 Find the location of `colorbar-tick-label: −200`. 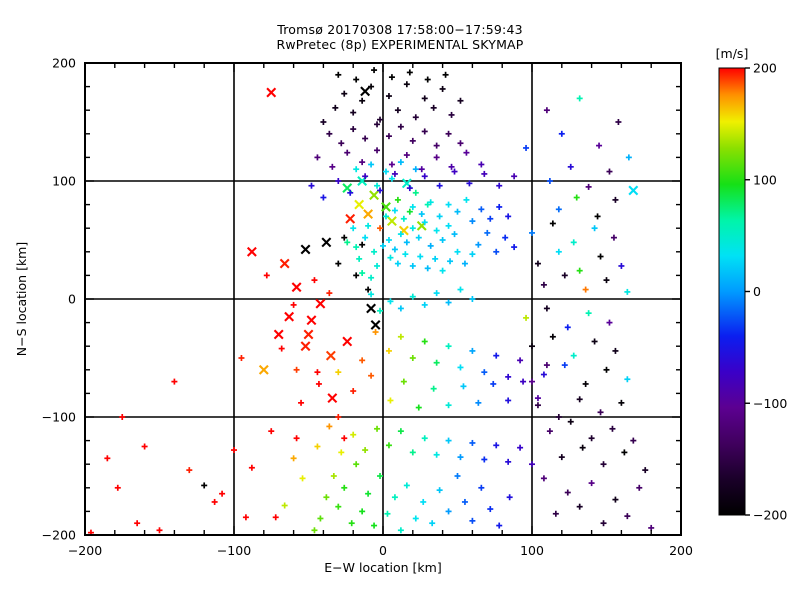

colorbar-tick-label: −200 is located at coordinates (770, 515).